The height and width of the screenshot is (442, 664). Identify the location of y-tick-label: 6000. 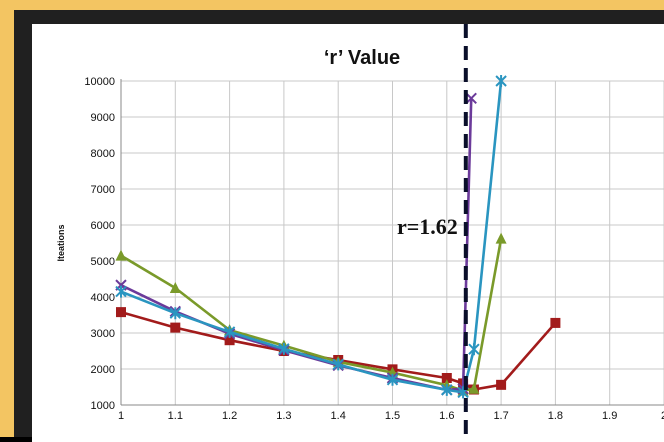
(103, 226).